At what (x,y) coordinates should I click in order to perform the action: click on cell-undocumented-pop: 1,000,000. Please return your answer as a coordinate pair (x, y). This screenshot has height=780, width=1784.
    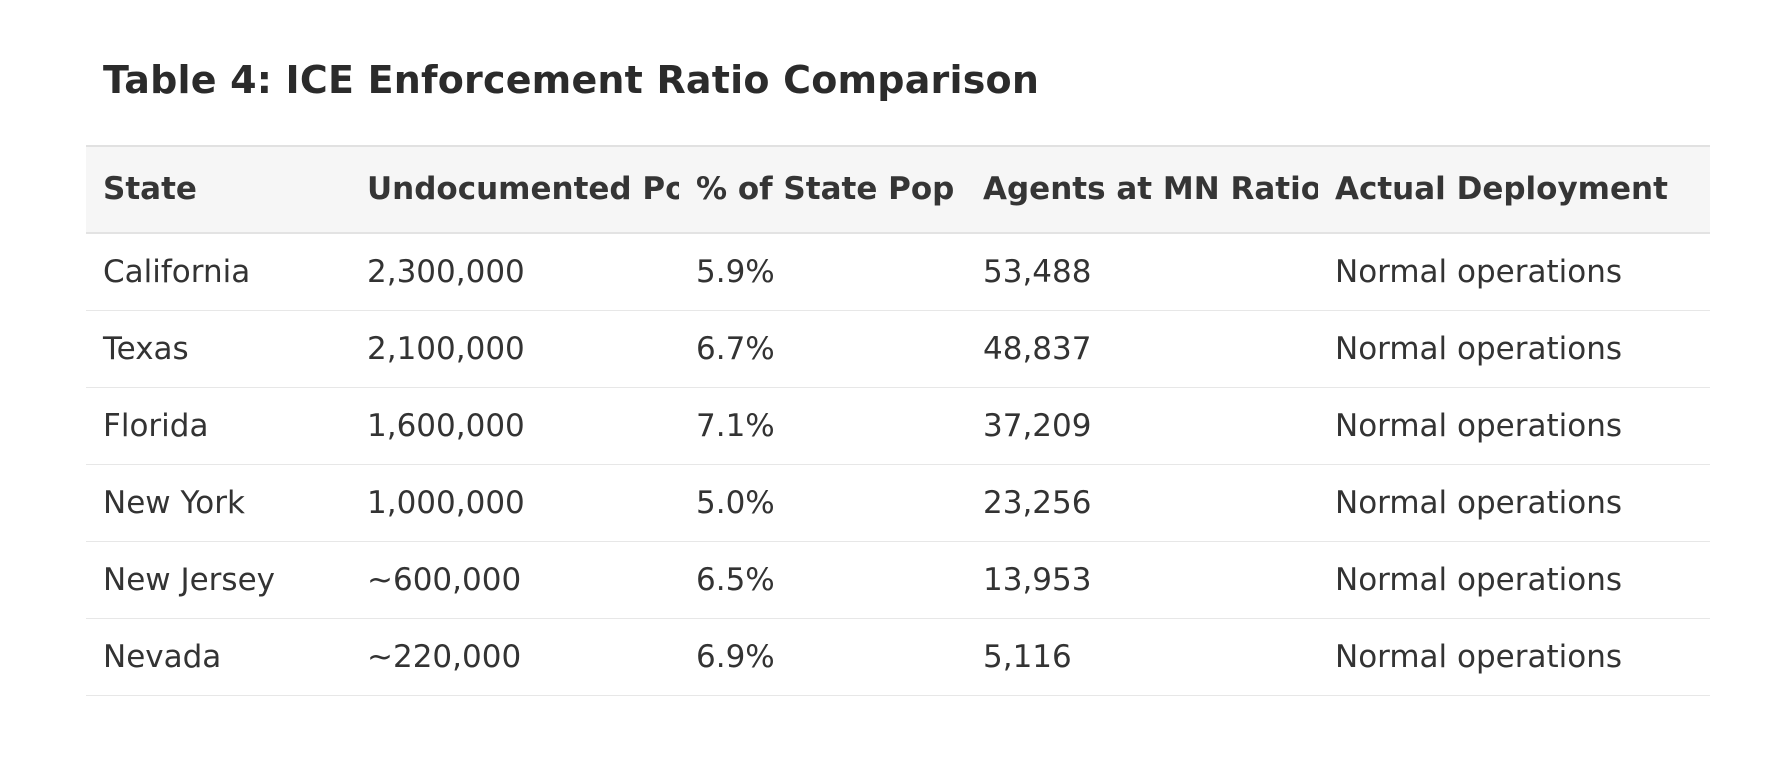
    Looking at the image, I should click on (514, 503).